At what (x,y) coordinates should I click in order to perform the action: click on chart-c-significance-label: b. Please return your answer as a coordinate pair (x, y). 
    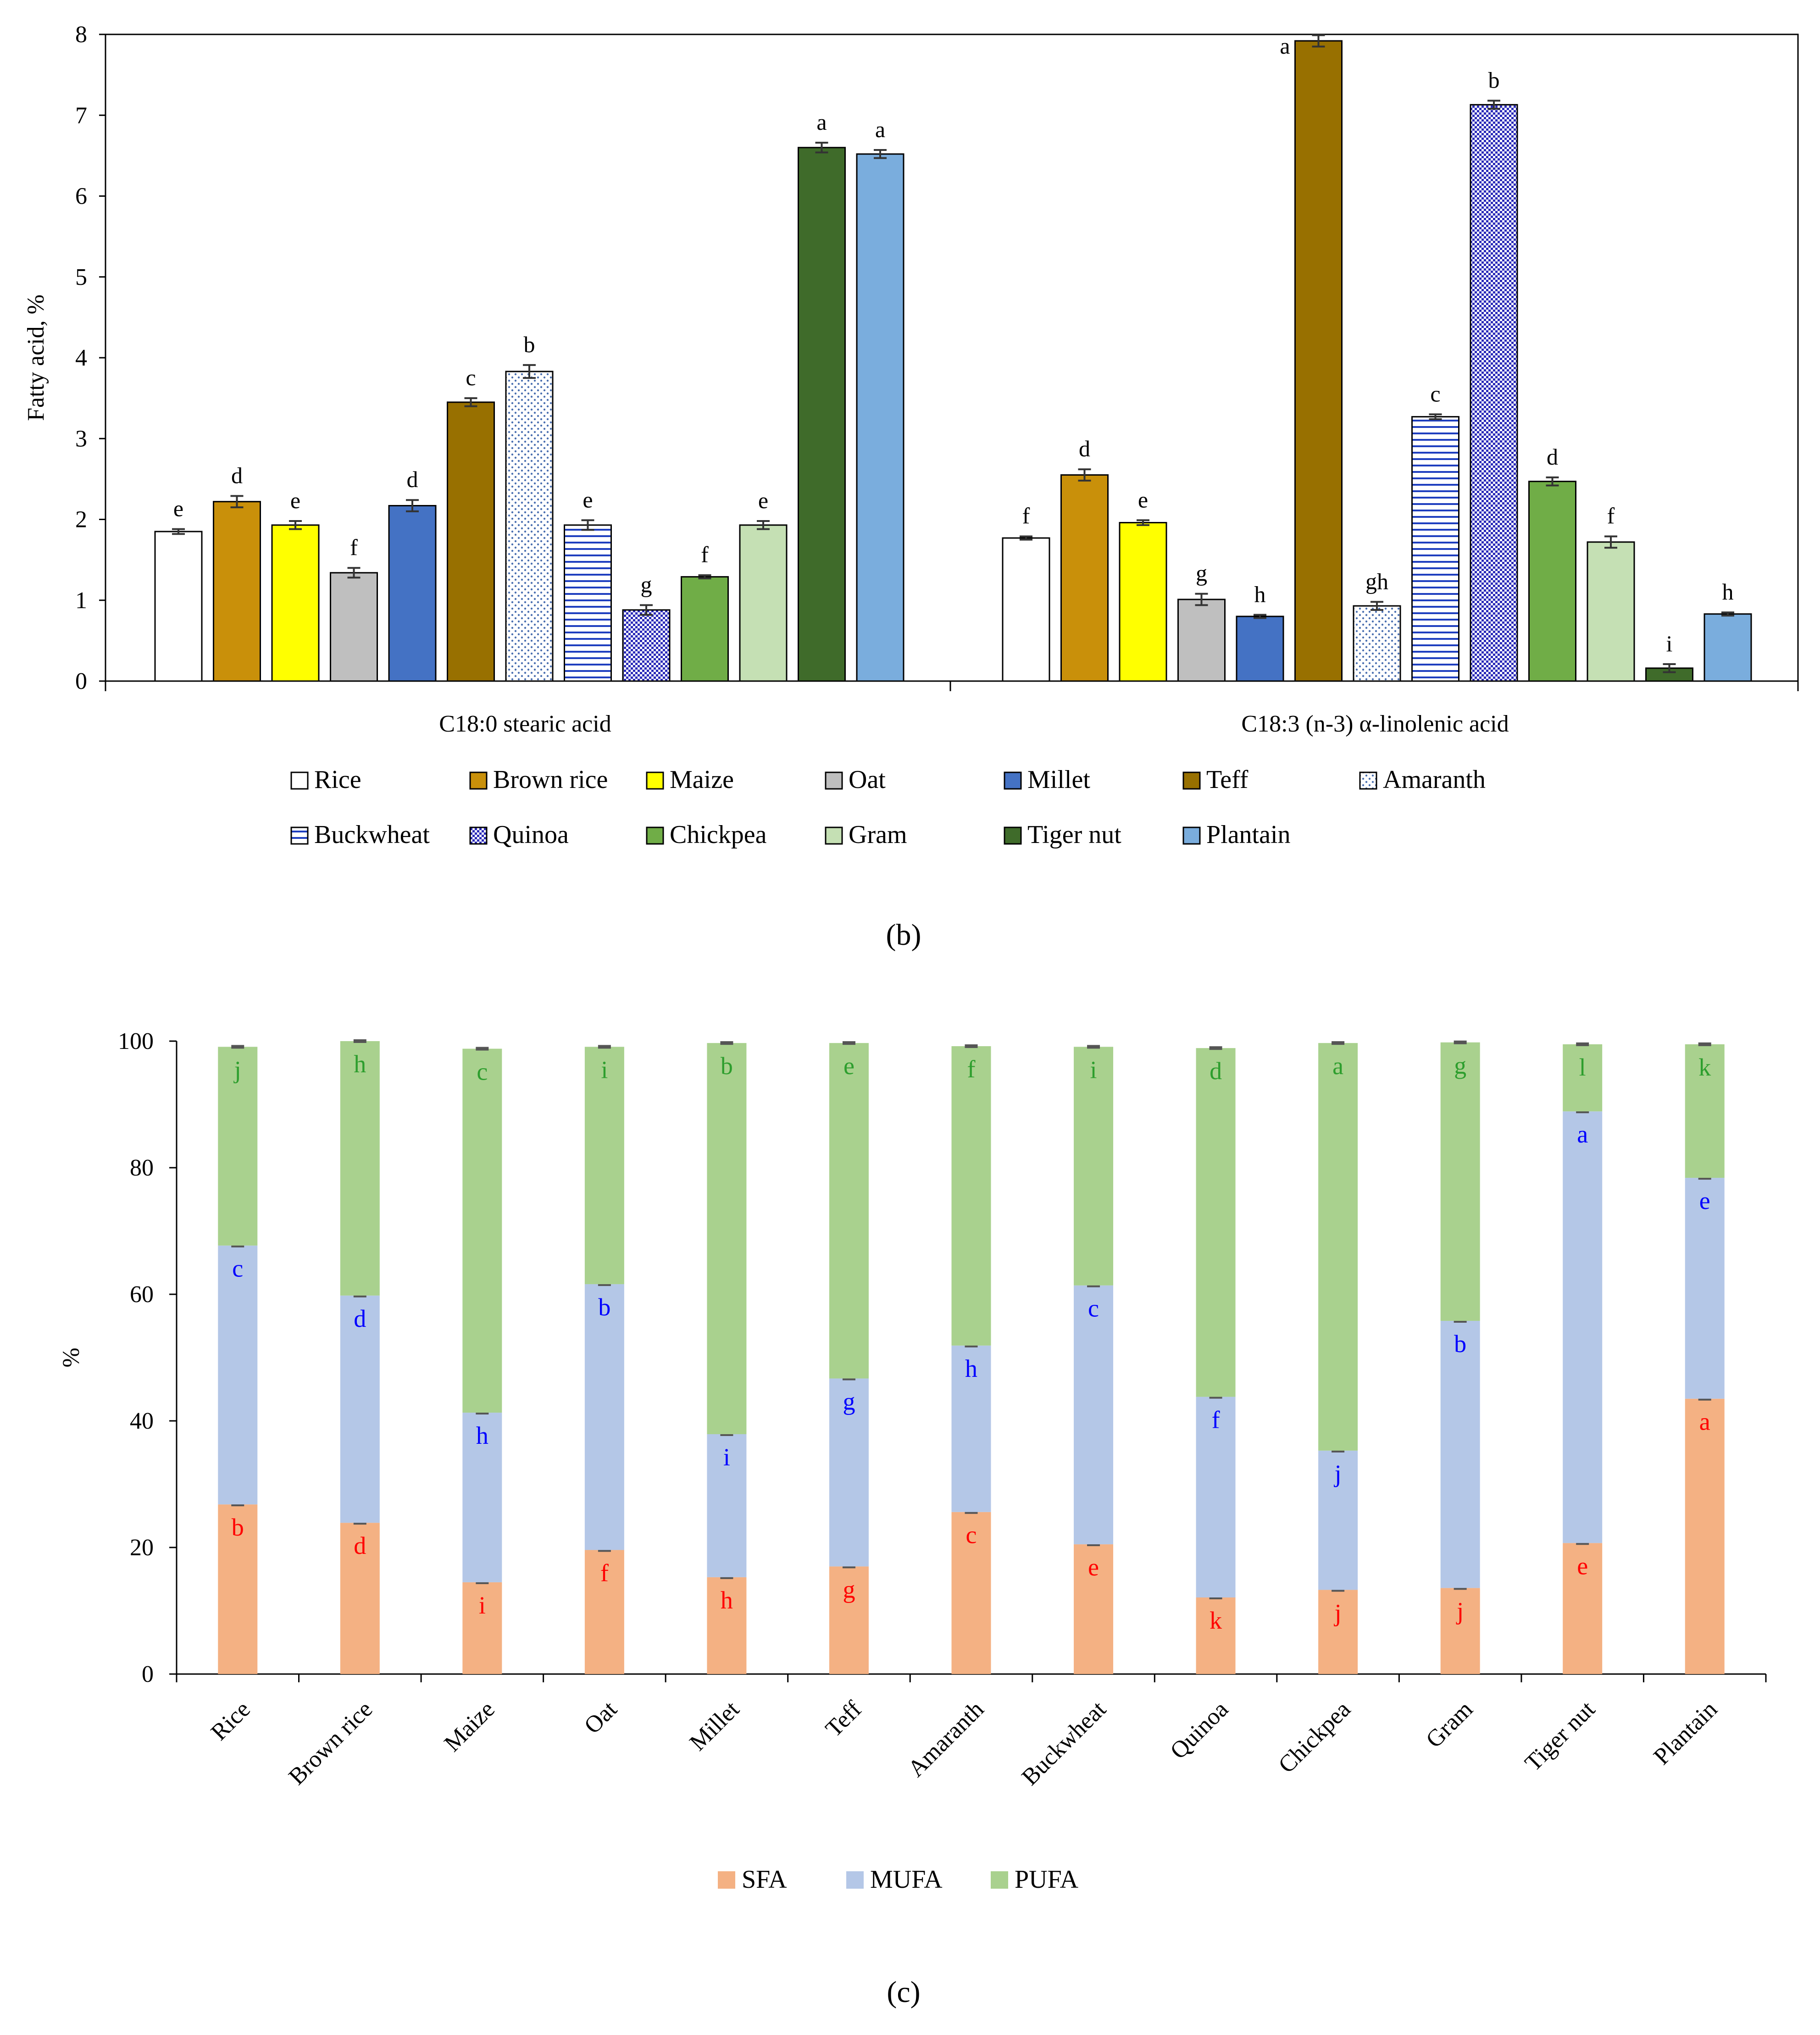
    Looking at the image, I should click on (1460, 1344).